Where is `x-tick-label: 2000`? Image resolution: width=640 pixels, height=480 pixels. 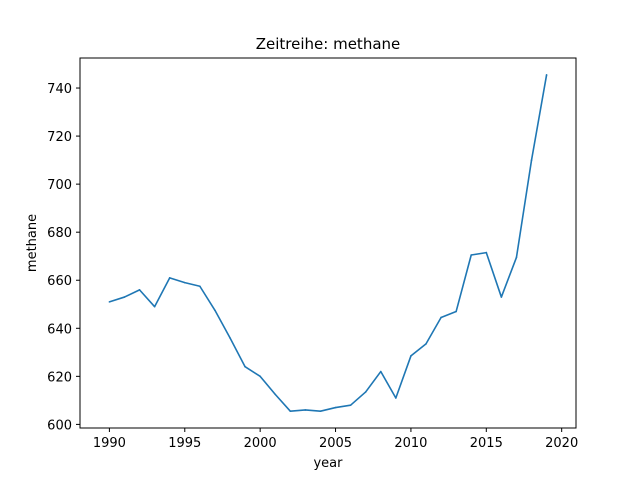
x-tick-label: 2000 is located at coordinates (260, 443).